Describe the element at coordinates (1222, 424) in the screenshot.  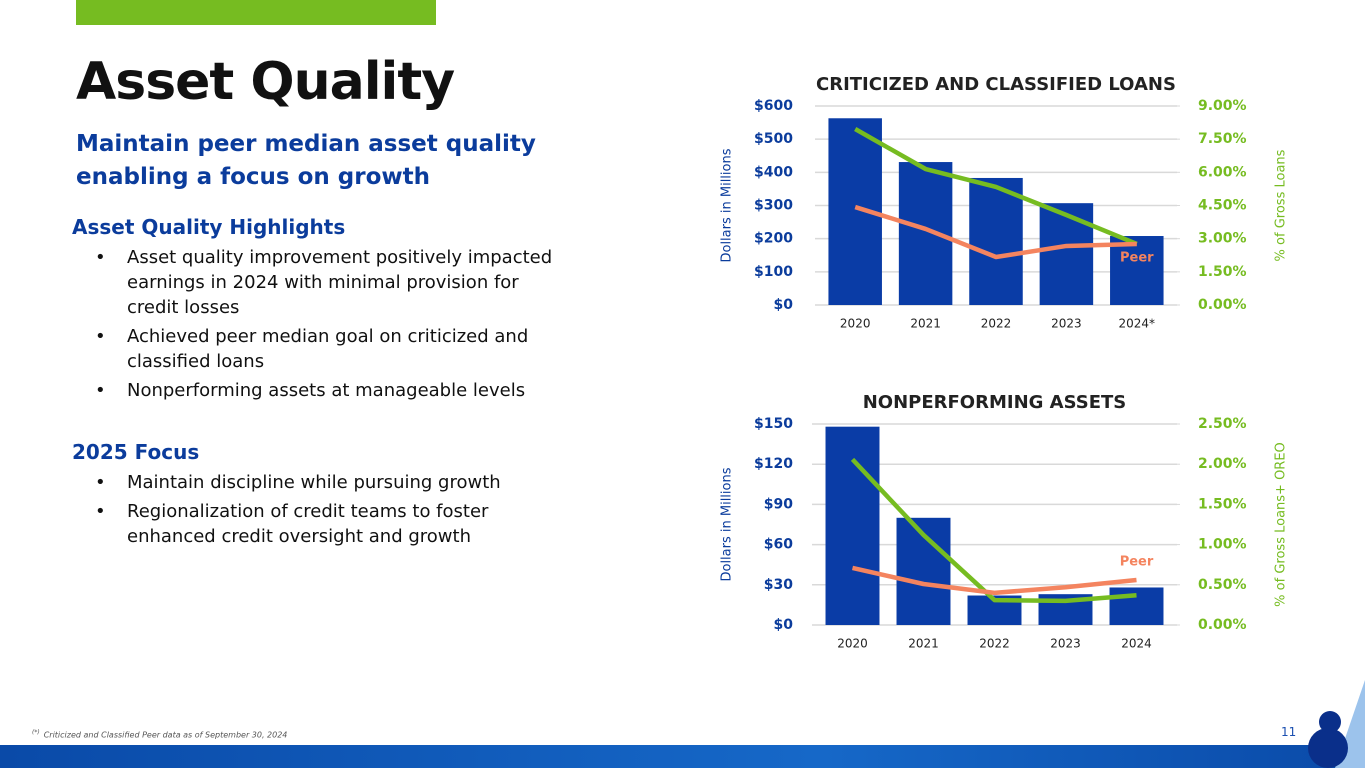
I see `y2-tick-label: 2.50%` at that location.